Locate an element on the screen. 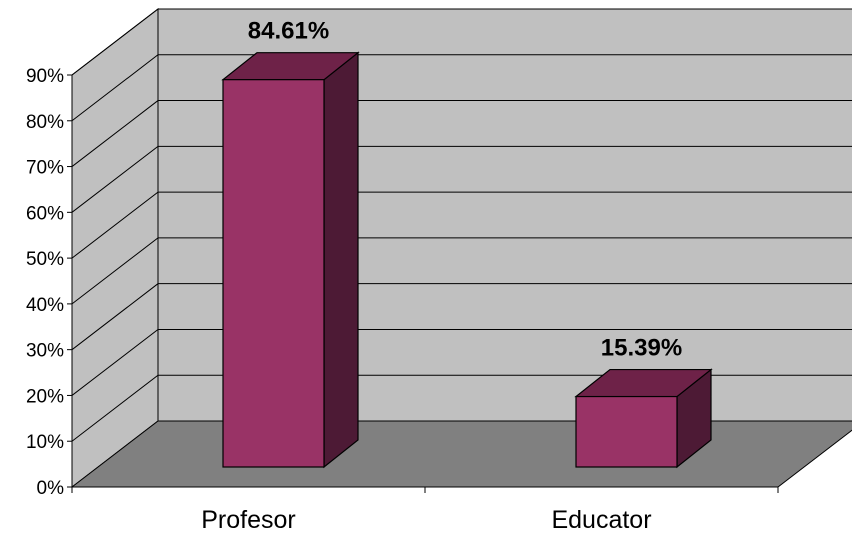 The width and height of the screenshot is (852, 533). data-label: 15.39% is located at coordinates (641, 348).